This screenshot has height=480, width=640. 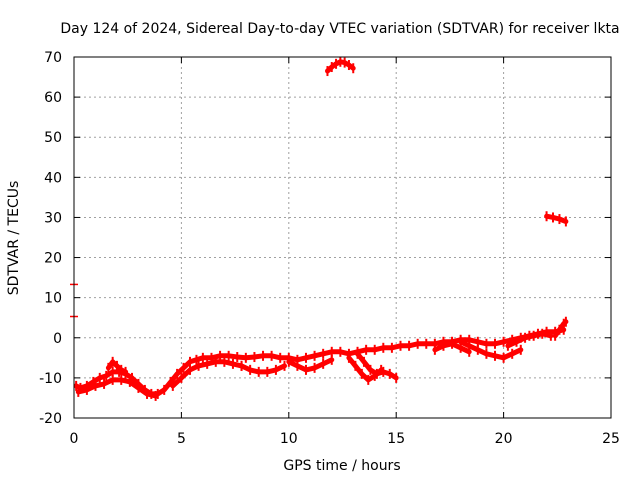 I want to click on x-tick-labels: 0 5 10 15 20 25, so click(x=345, y=439).